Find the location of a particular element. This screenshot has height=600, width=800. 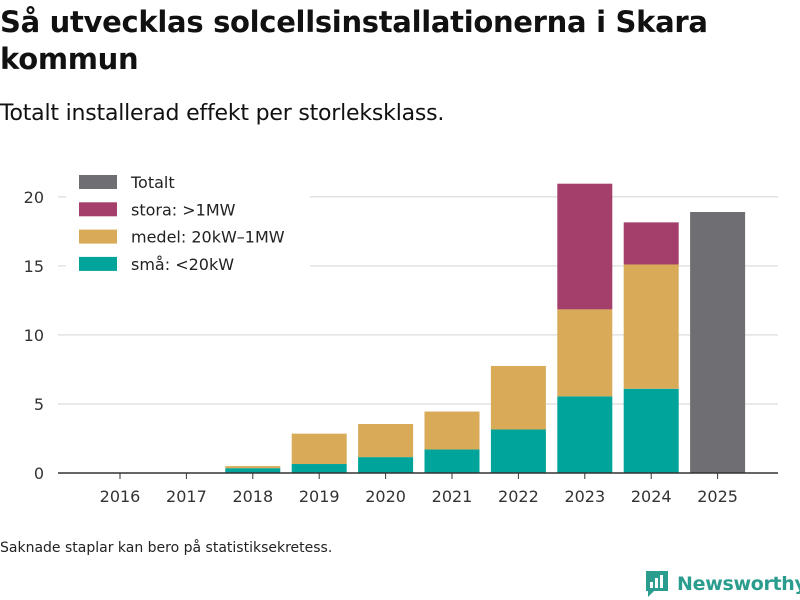

bar-2020-medel-20kw-1mw is located at coordinates (386, 440).